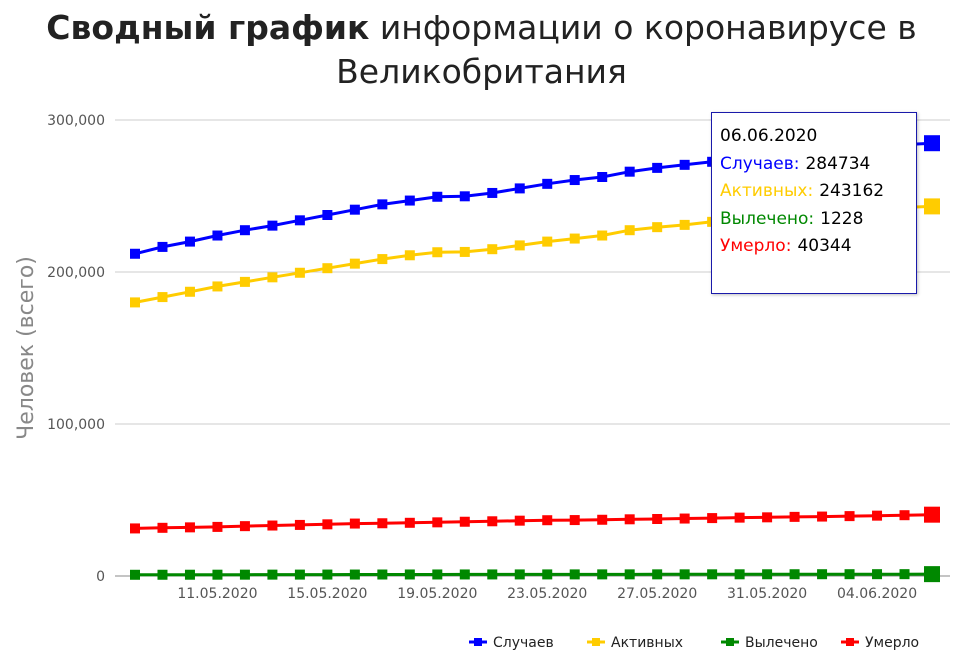  Describe the element at coordinates (511, 643) in the screenshot. I see `legend-item: Случаев` at that location.